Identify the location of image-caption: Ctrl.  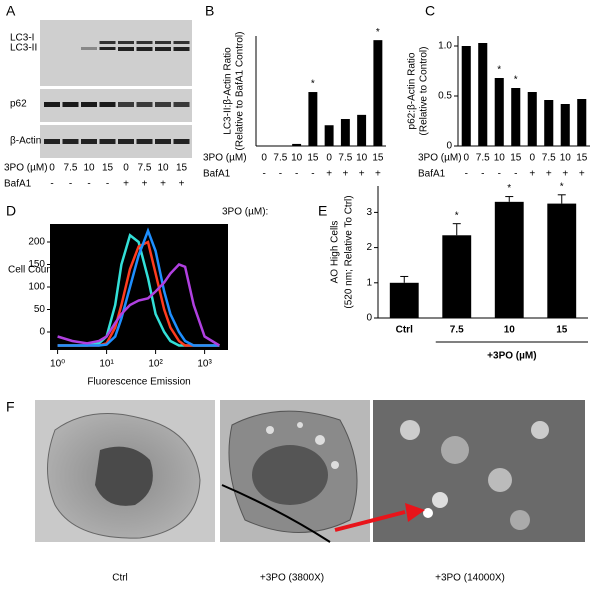
(120, 578).